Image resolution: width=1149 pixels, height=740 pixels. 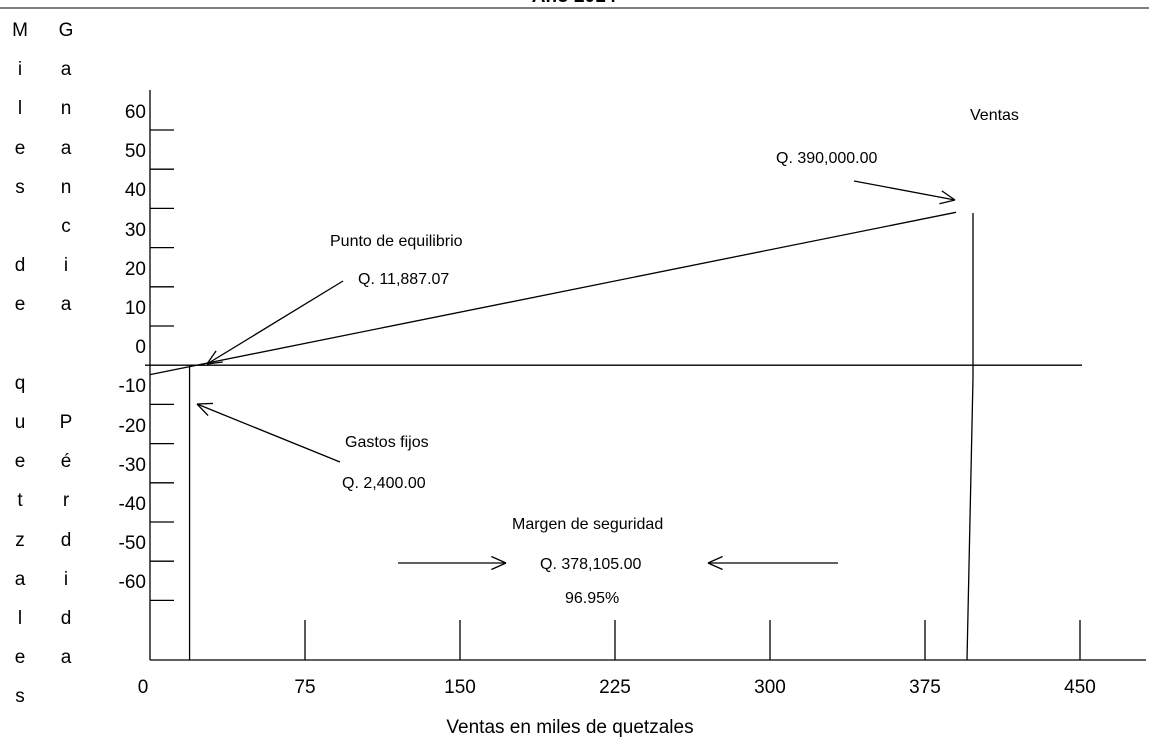 What do you see at coordinates (135, 269) in the screenshot?
I see `y-tick-label: 20` at bounding box center [135, 269].